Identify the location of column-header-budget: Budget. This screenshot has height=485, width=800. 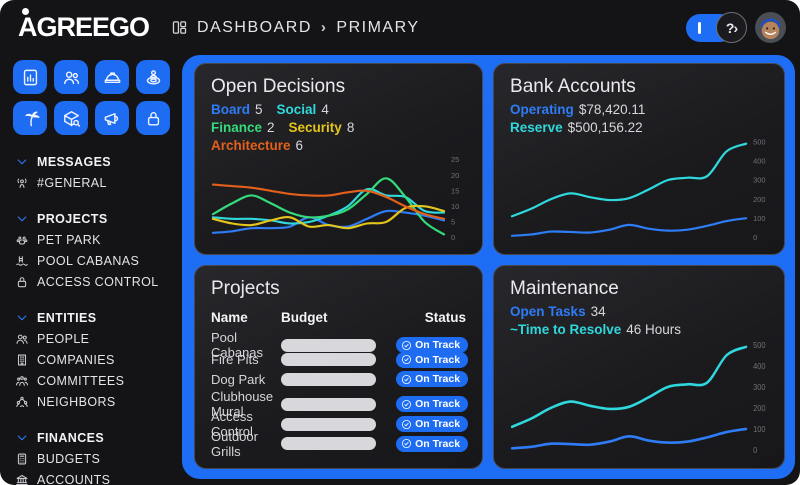
(304, 317).